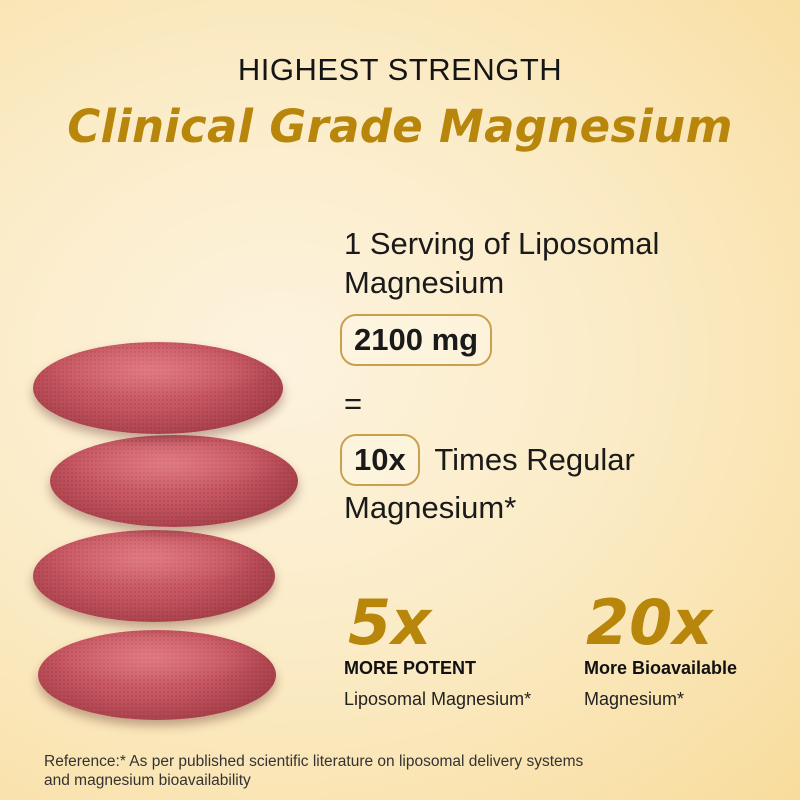 Image resolution: width=800 pixels, height=800 pixels. Describe the element at coordinates (438, 699) in the screenshot. I see `stat-desc: Liposomal Magnesium*` at that location.